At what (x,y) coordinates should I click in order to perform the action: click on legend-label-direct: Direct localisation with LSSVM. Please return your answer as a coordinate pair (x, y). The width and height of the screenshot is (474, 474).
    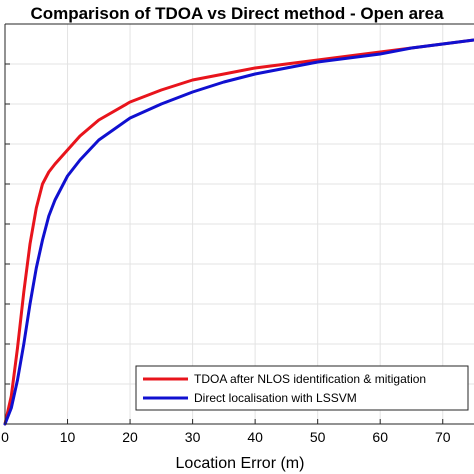
    Looking at the image, I should click on (275, 398).